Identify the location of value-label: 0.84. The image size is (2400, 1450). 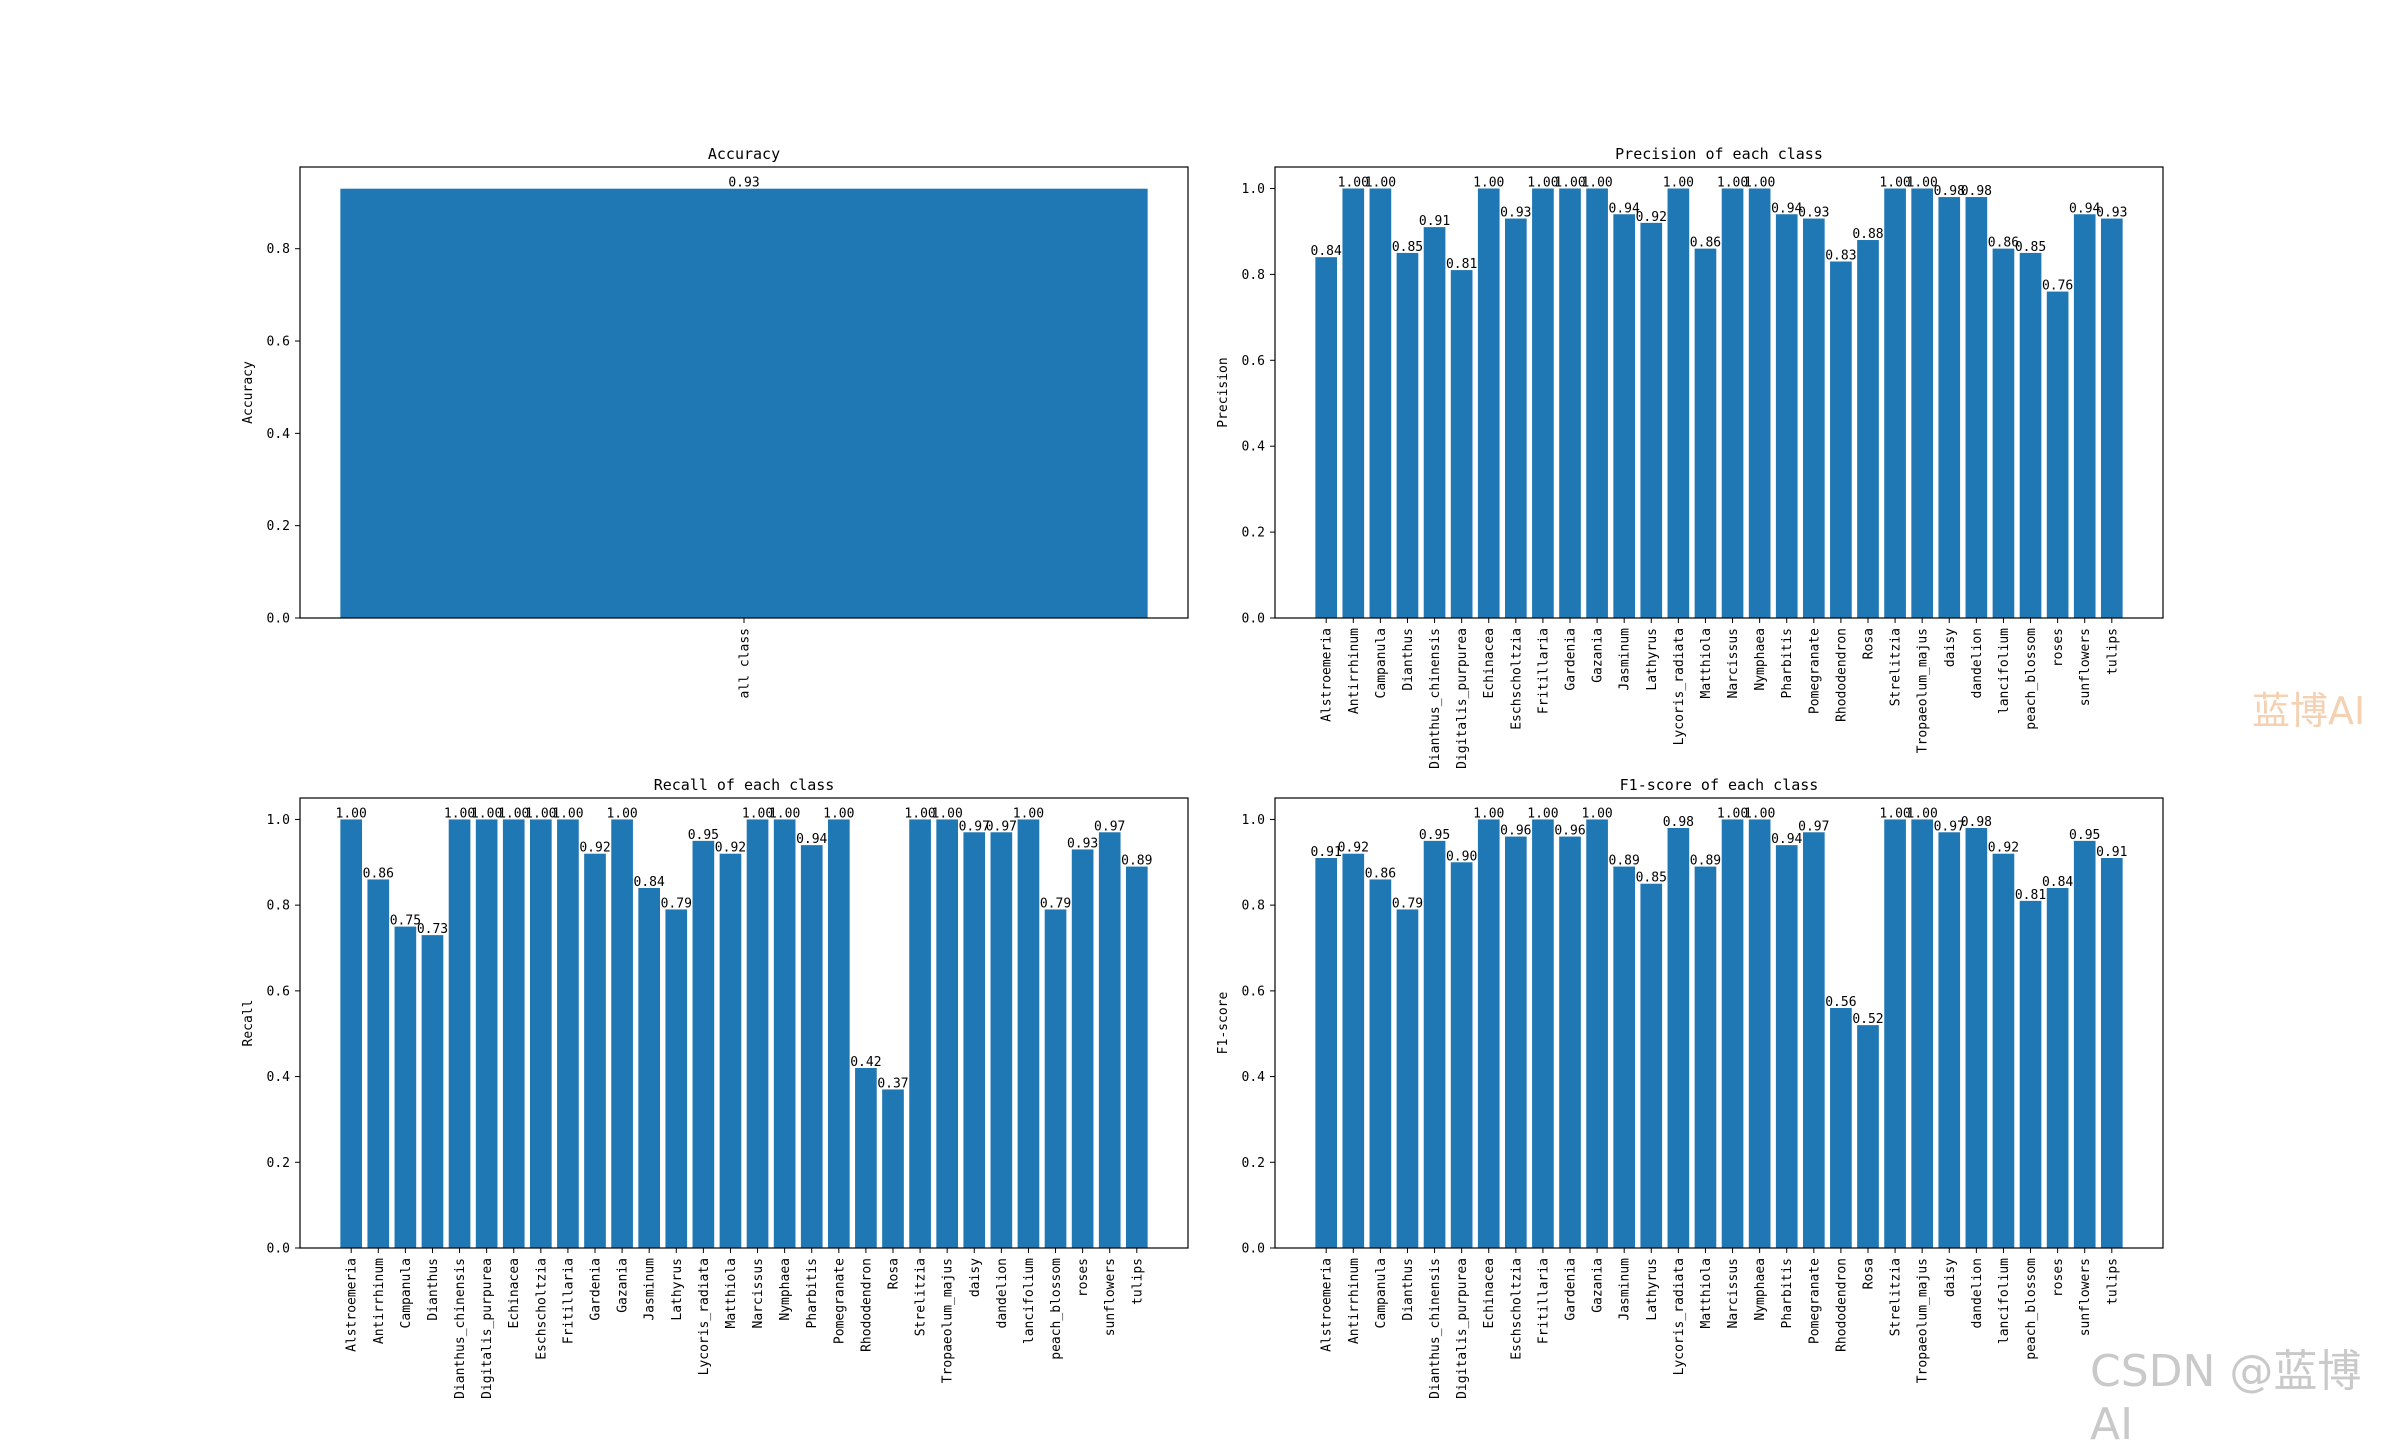
(2057, 882).